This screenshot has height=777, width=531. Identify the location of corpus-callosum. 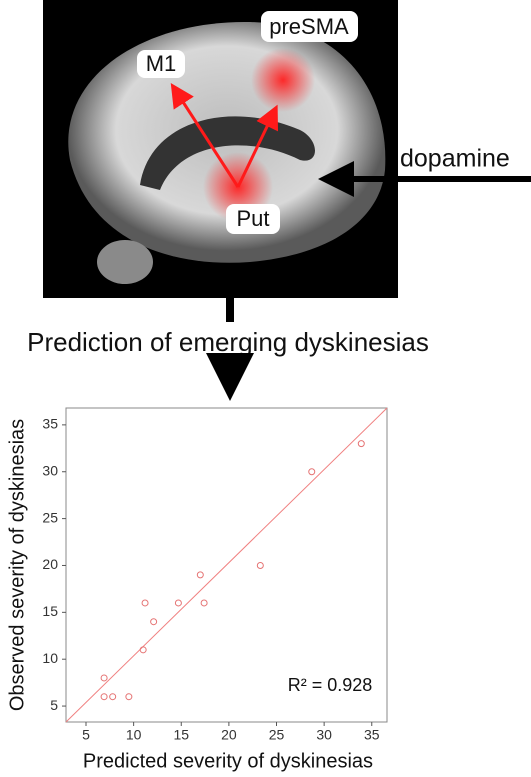
(227, 153).